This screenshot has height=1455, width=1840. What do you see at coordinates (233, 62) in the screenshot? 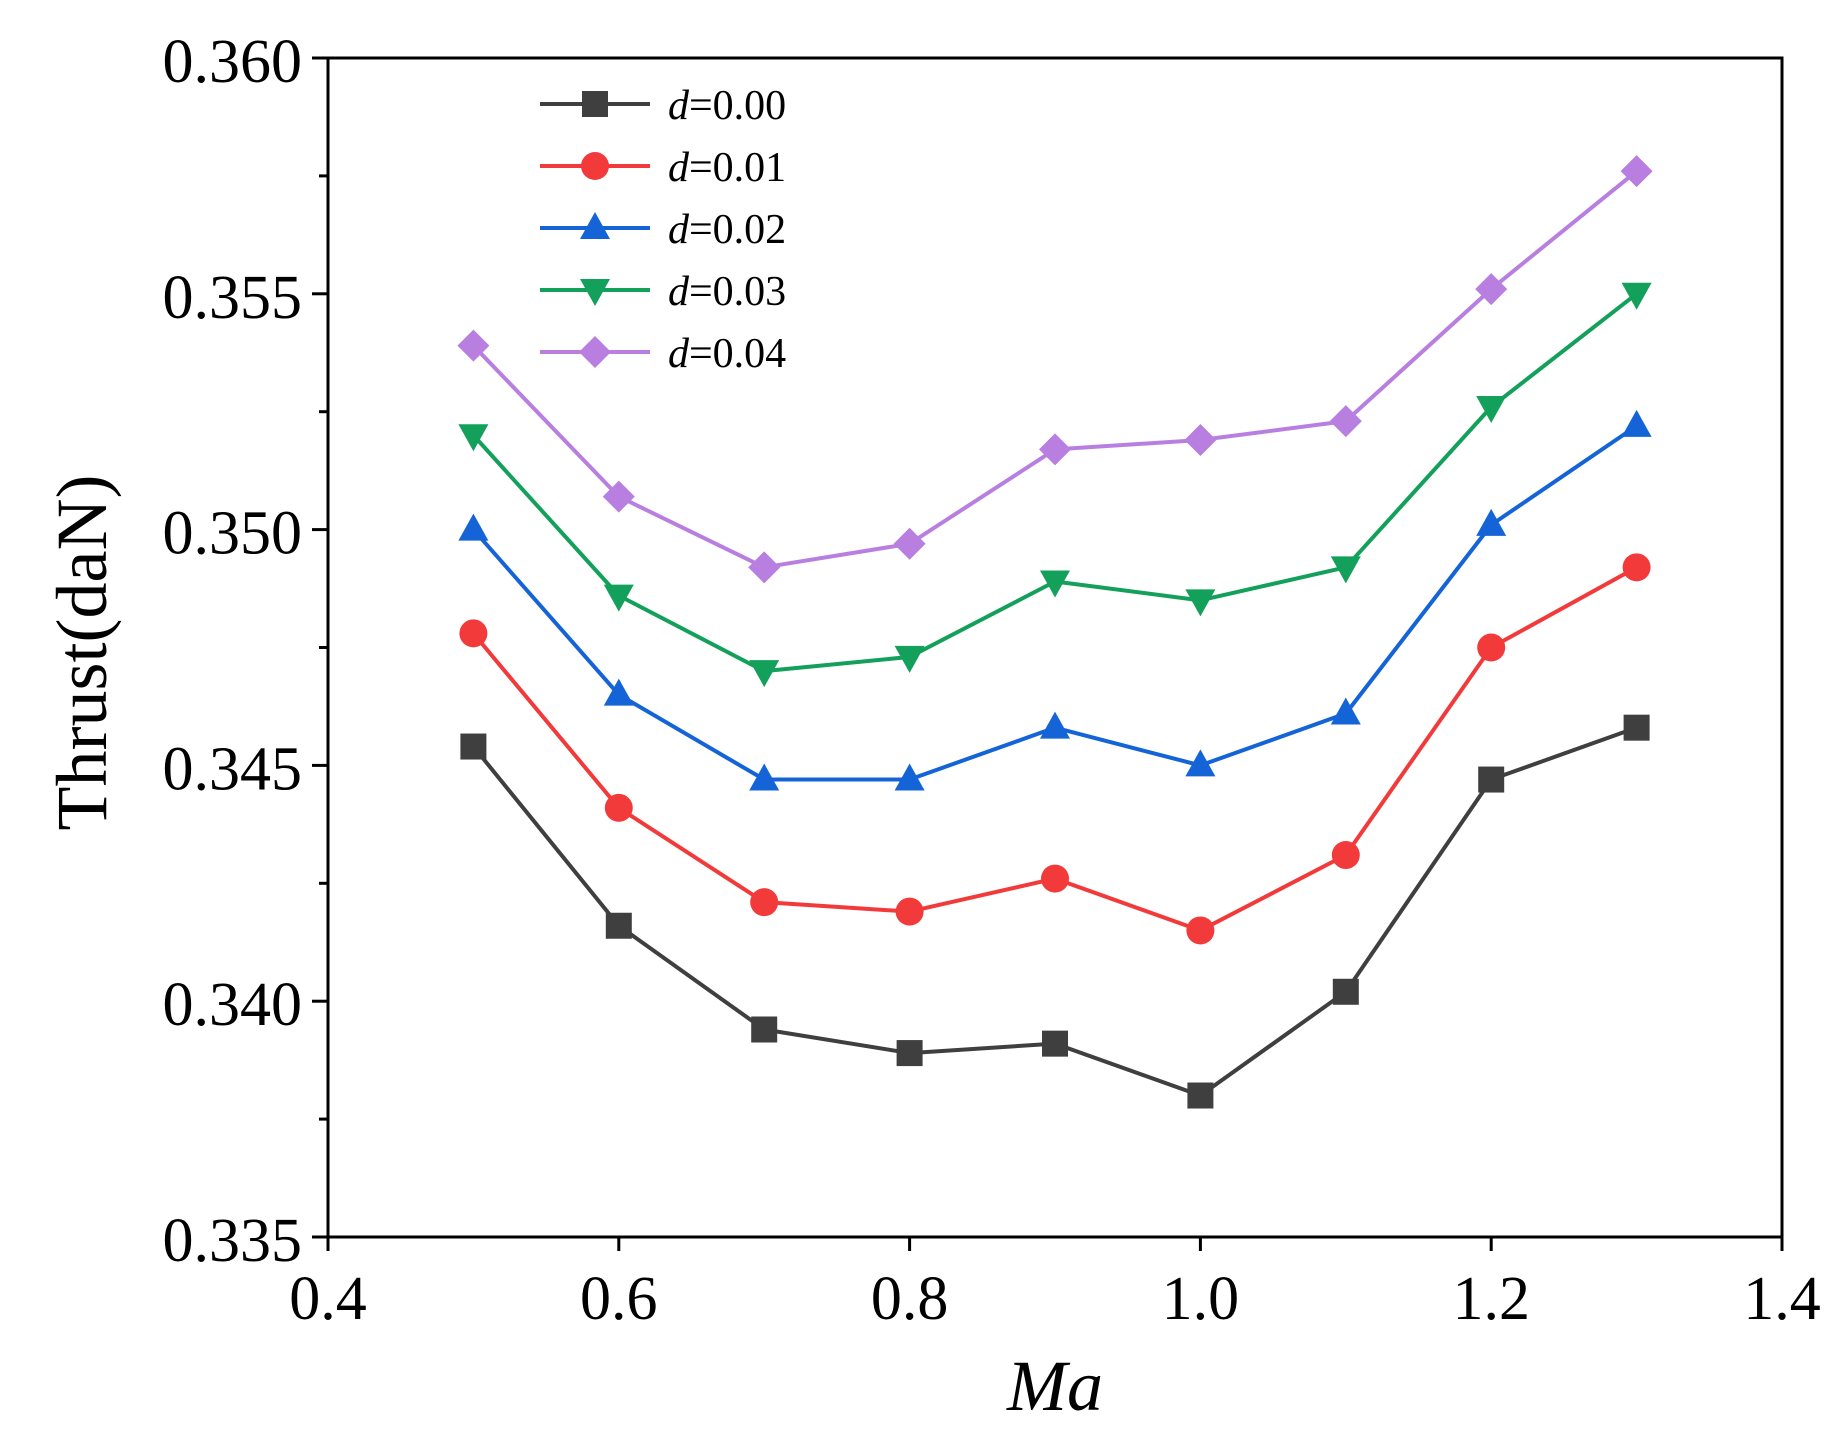
I see `y-tick-label: 0.360` at bounding box center [233, 62].